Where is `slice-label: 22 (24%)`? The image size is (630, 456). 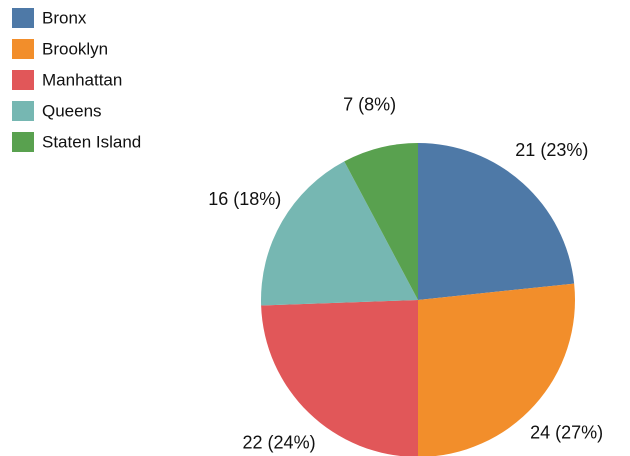
slice-label: 22 (24%) is located at coordinates (279, 443).